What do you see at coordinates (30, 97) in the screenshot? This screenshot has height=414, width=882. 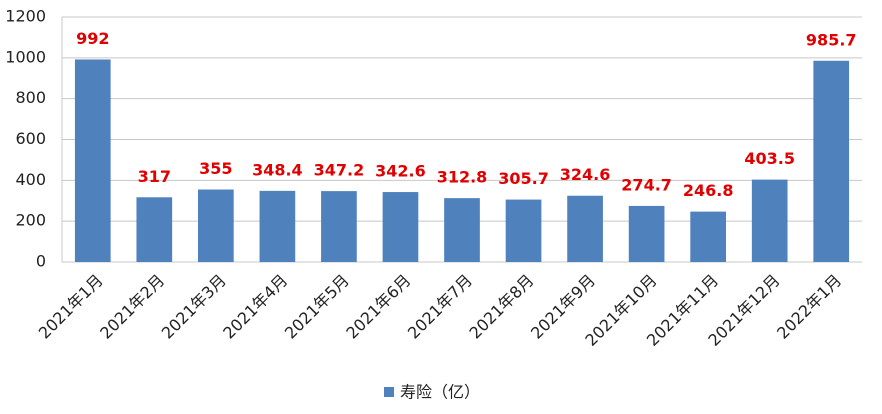 I see `y-tick-label: 800` at bounding box center [30, 97].